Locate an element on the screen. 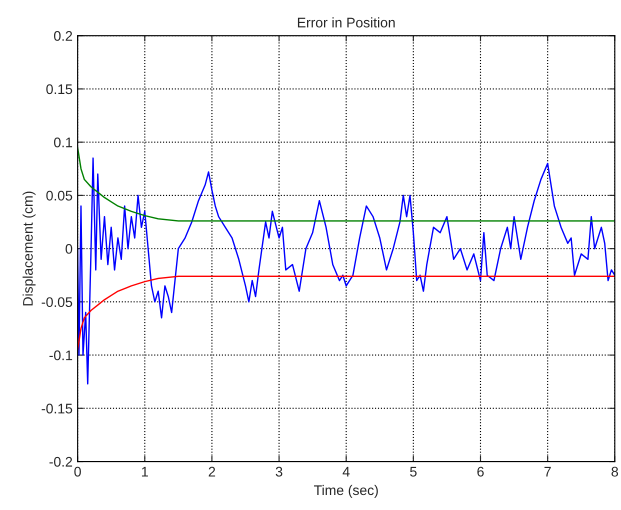  y-tick-label: -0.2 is located at coordinates (60, 461).